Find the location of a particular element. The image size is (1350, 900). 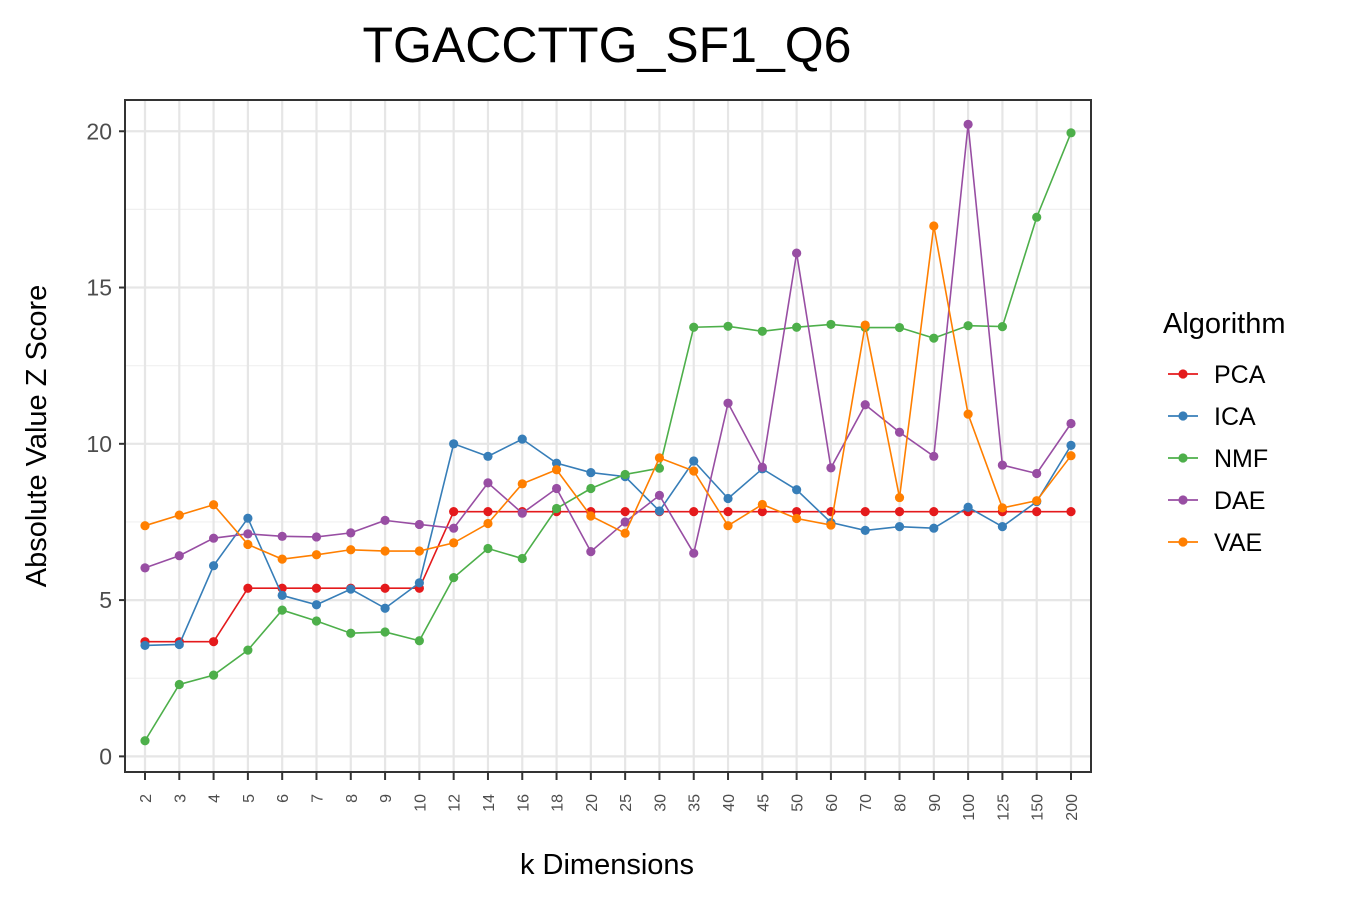

x-tick-label: 10 is located at coordinates (420, 803).